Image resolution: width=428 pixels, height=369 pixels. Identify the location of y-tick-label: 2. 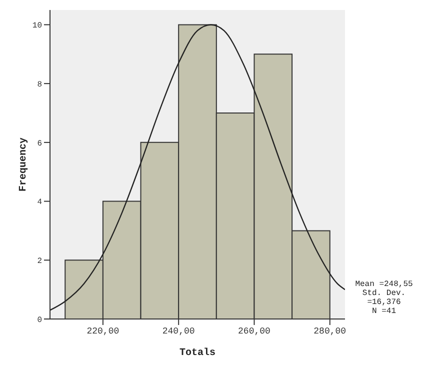
(39, 261).